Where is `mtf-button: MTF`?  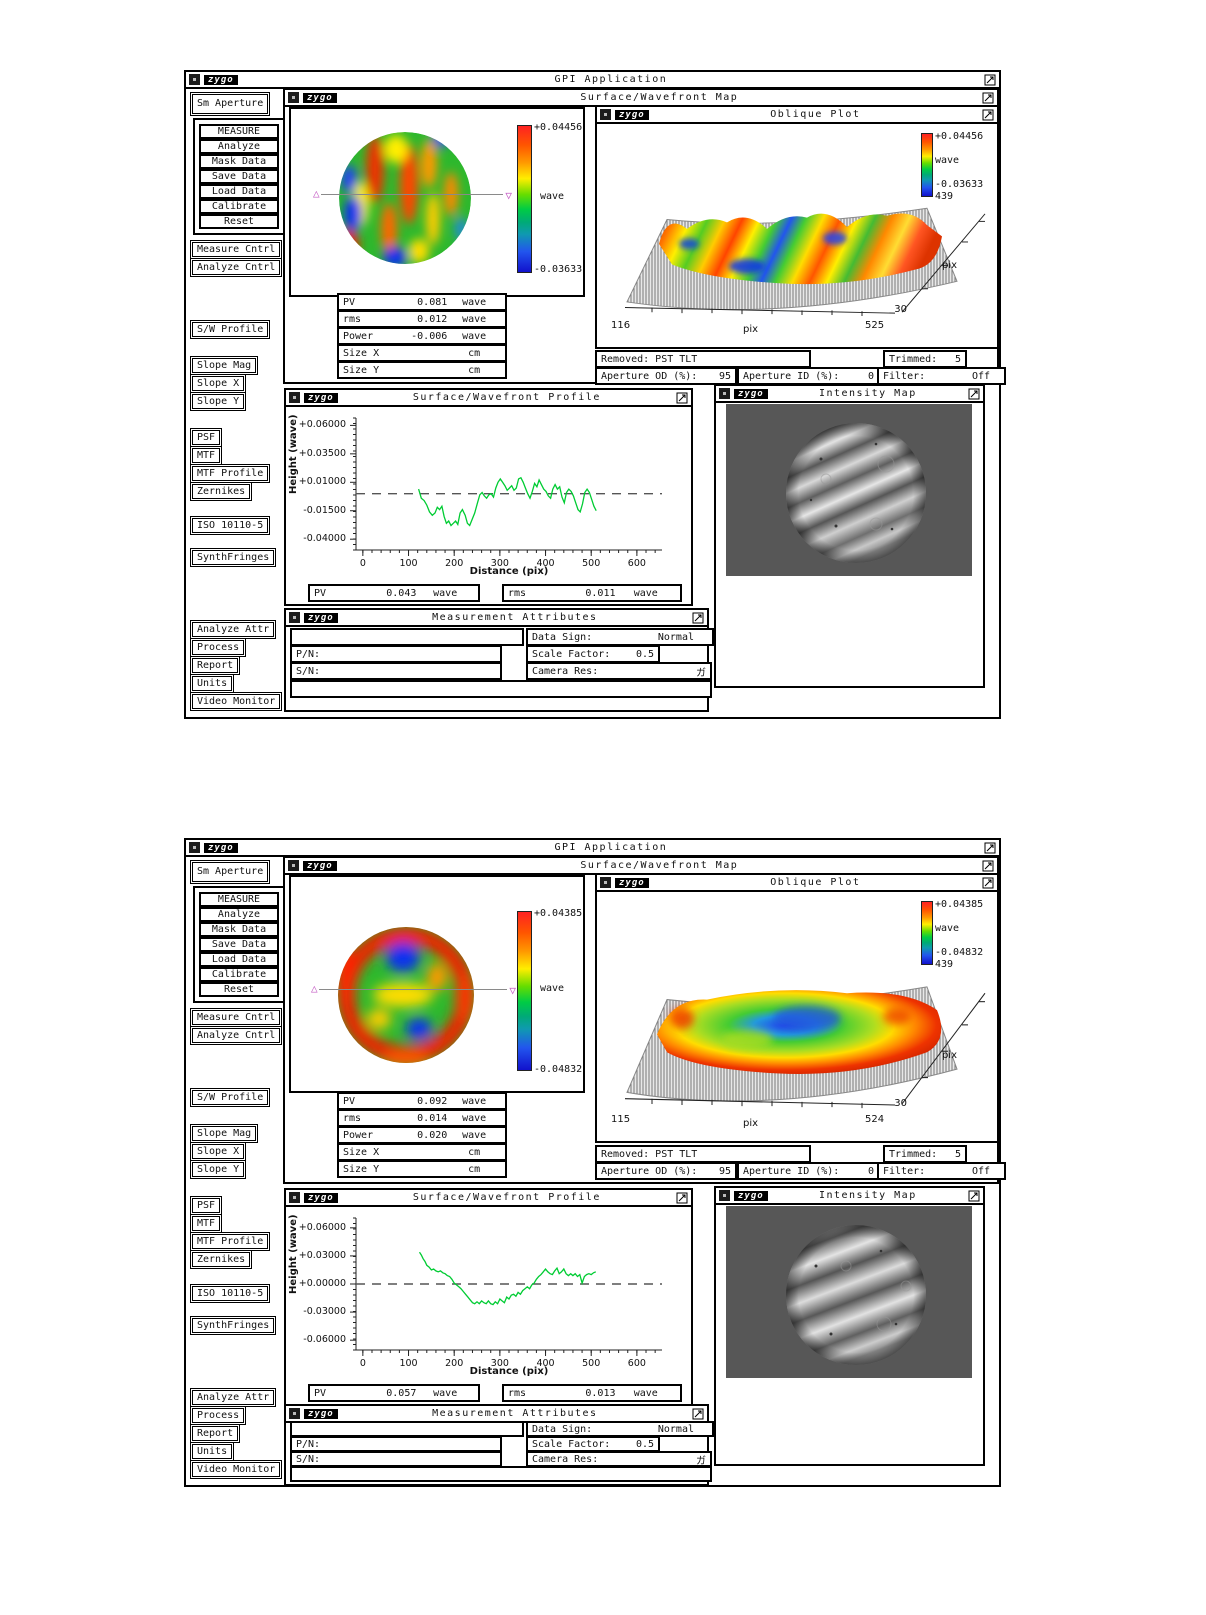
mtf-button: MTF is located at coordinates (206, 455).